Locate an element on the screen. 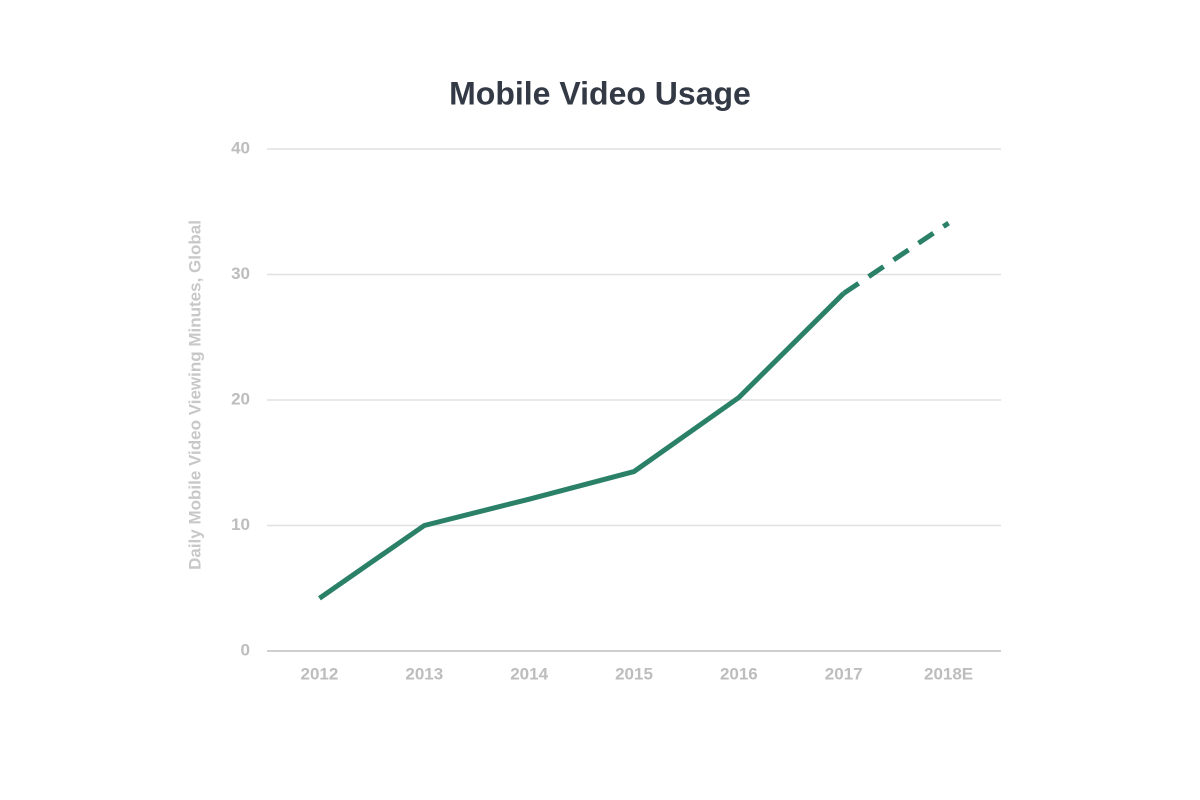 Image resolution: width=1200 pixels, height=800 pixels. line-dashed is located at coordinates (896, 258).